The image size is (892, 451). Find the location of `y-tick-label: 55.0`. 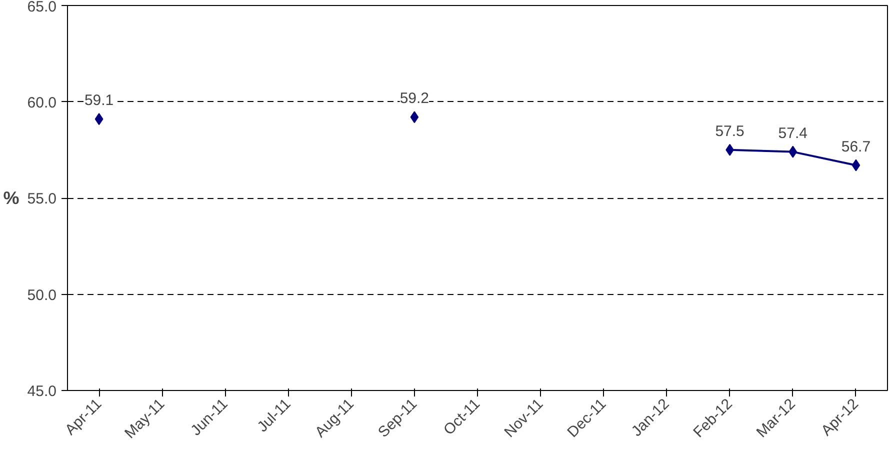

y-tick-label: 55.0 is located at coordinates (42, 199).